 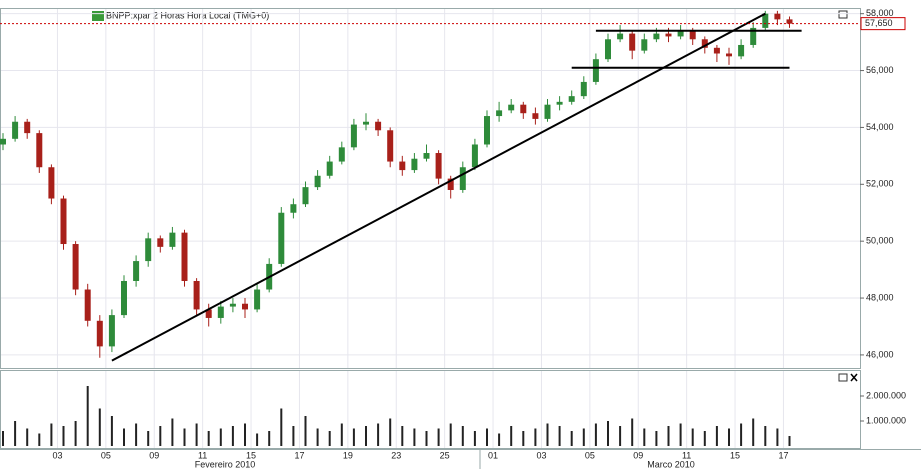 What do you see at coordinates (886, 395) in the screenshot?
I see `y-tick-label: 2.000.000` at bounding box center [886, 395].